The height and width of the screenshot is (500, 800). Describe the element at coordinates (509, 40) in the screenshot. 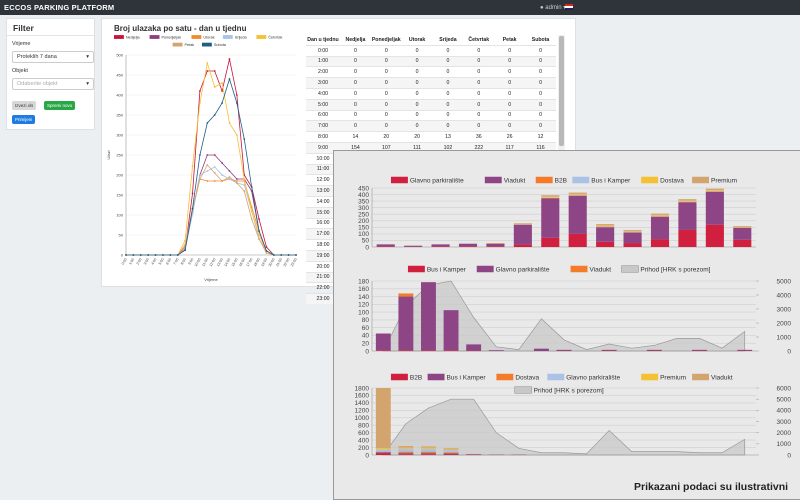

I see `header-cell: Petak` at that location.